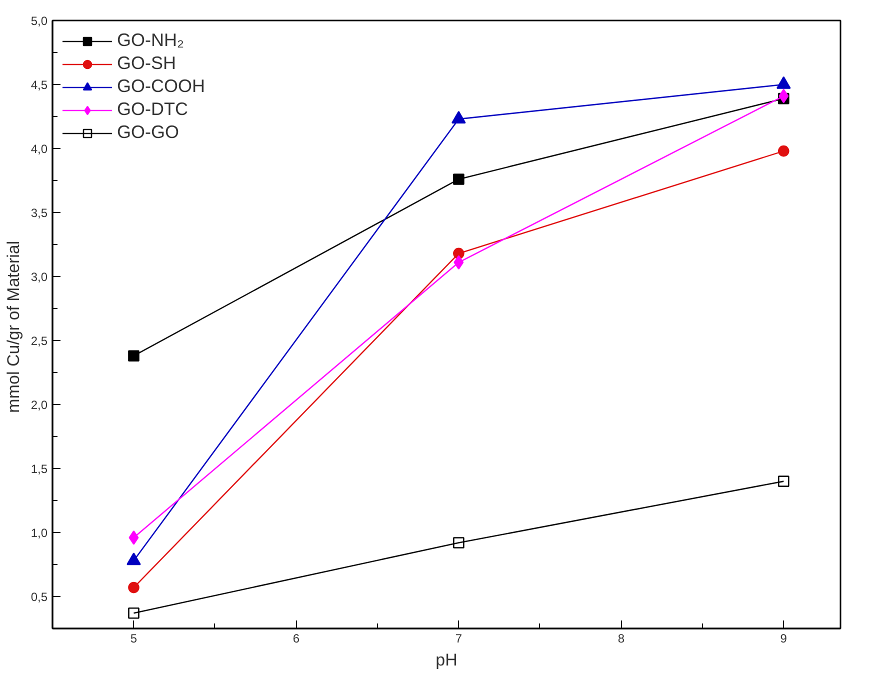  Describe the element at coordinates (39, 213) in the screenshot. I see `y-tick-label: 3,5` at that location.